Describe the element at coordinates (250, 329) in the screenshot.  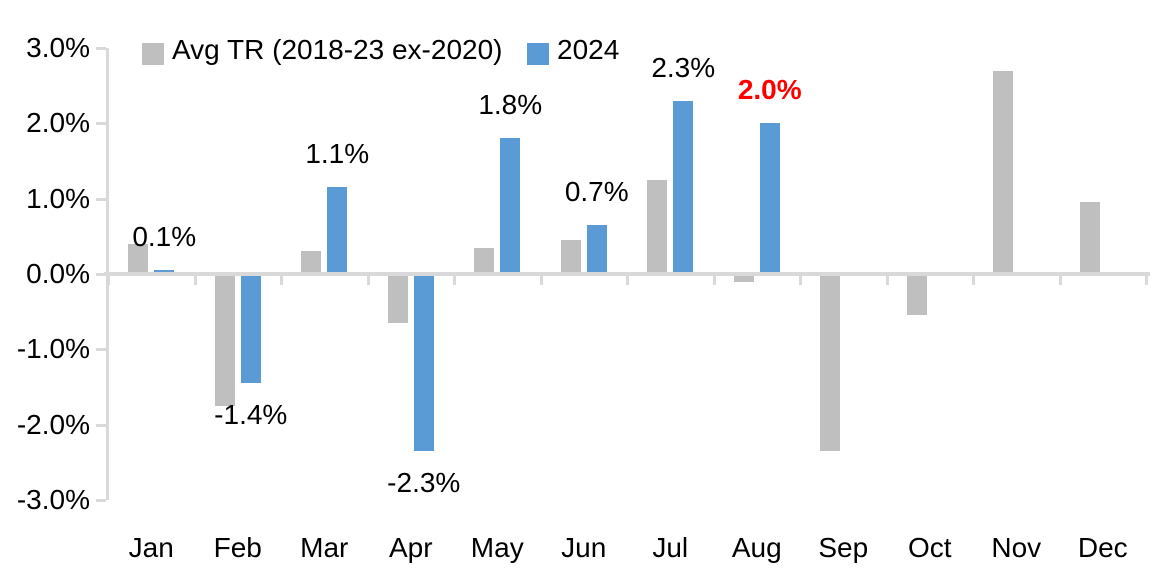
I see `bar-2024-feb` at that location.